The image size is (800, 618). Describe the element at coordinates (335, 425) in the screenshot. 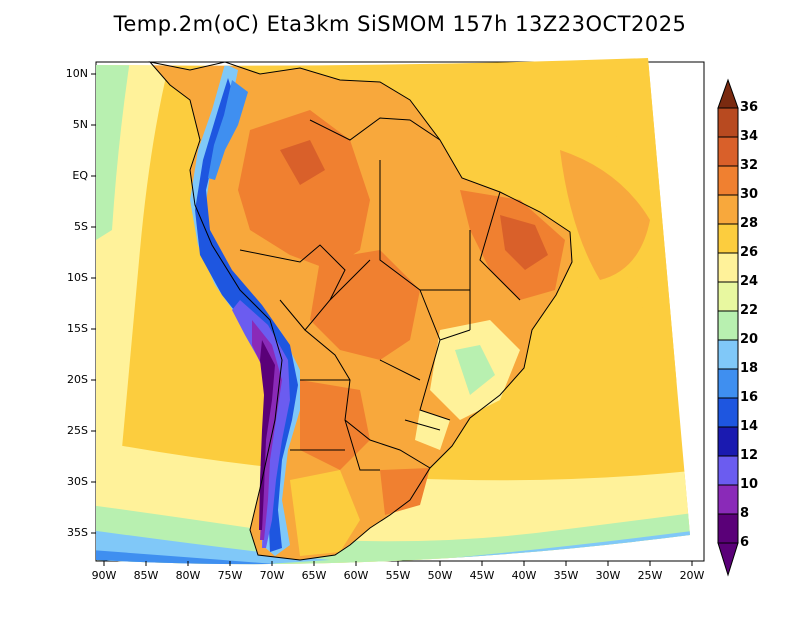

I see `land-hot-30d` at that location.